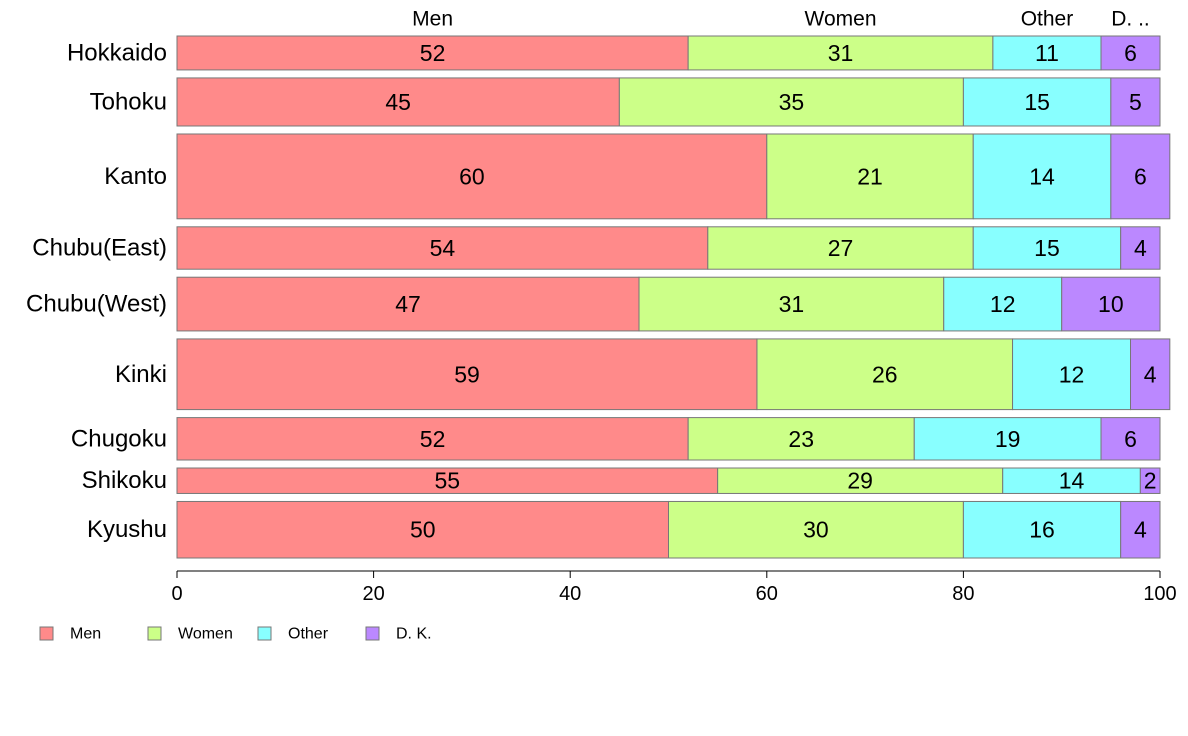 This screenshot has width=1188, height=736. Describe the element at coordinates (432, 19) in the screenshot. I see `column-header: Men` at that location.